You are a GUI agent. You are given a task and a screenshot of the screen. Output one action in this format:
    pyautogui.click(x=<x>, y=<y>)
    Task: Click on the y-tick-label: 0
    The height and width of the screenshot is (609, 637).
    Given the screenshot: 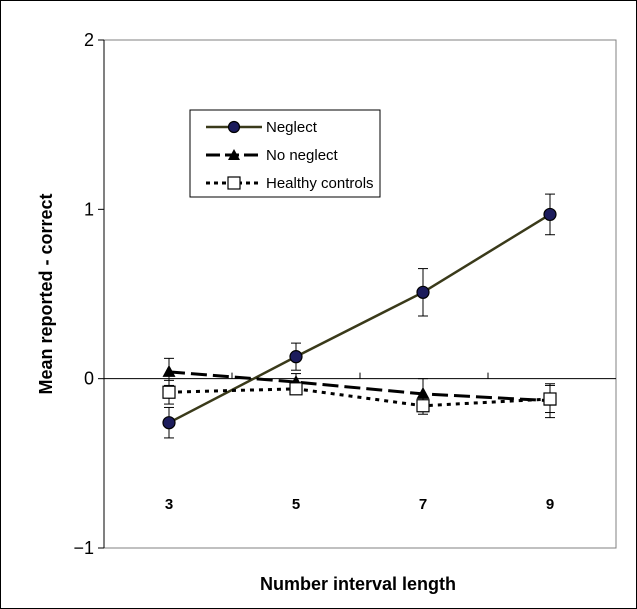 What is the action you would take?
    pyautogui.click(x=89, y=379)
    